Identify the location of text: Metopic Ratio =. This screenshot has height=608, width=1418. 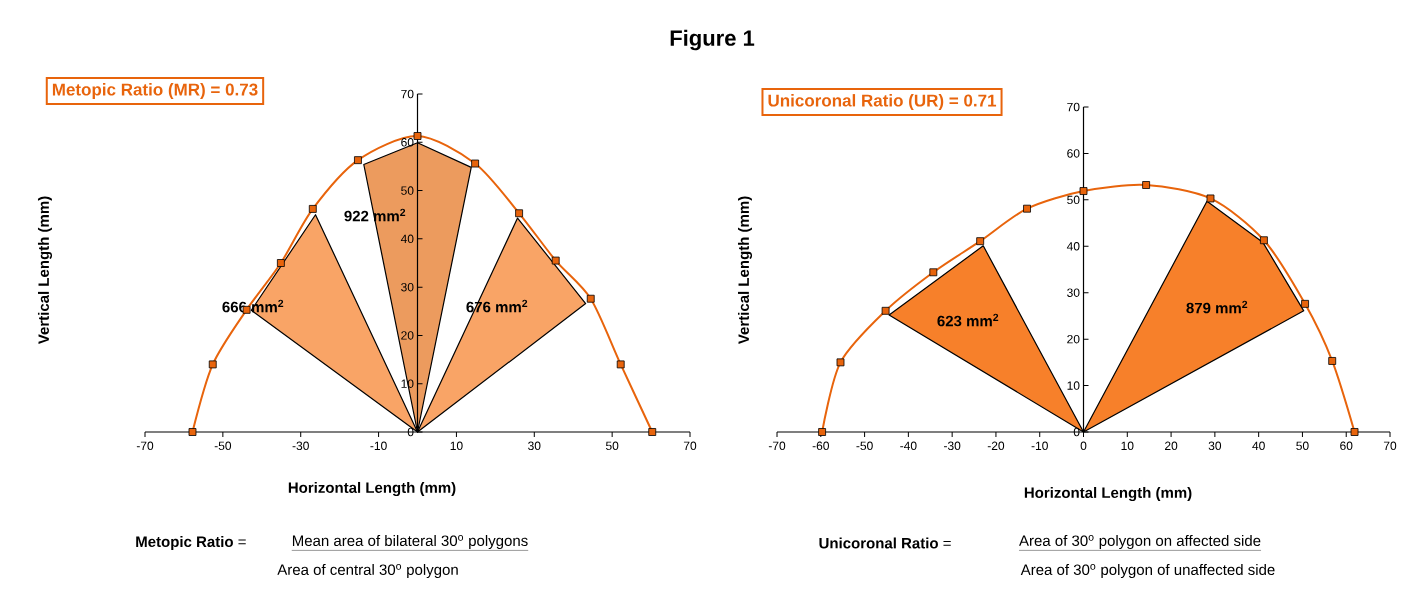
(191, 543).